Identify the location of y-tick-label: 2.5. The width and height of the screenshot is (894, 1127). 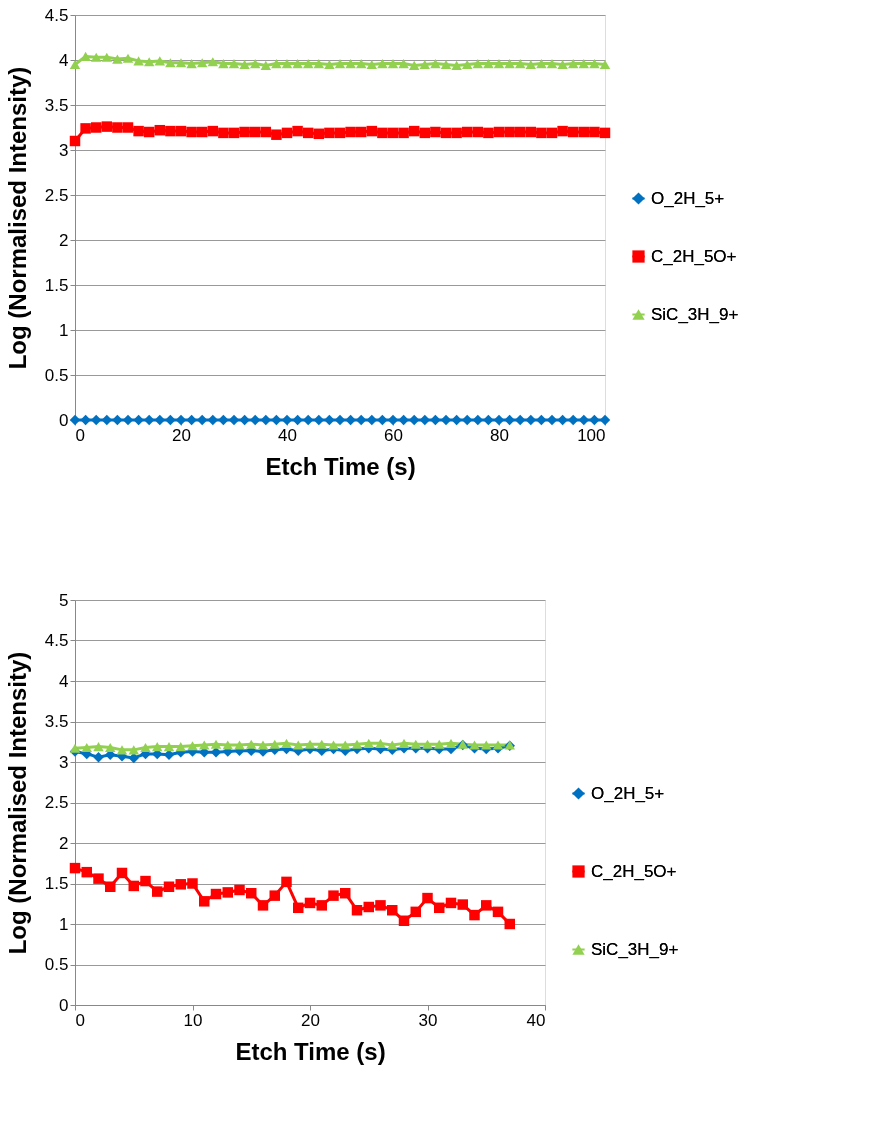
(56, 802).